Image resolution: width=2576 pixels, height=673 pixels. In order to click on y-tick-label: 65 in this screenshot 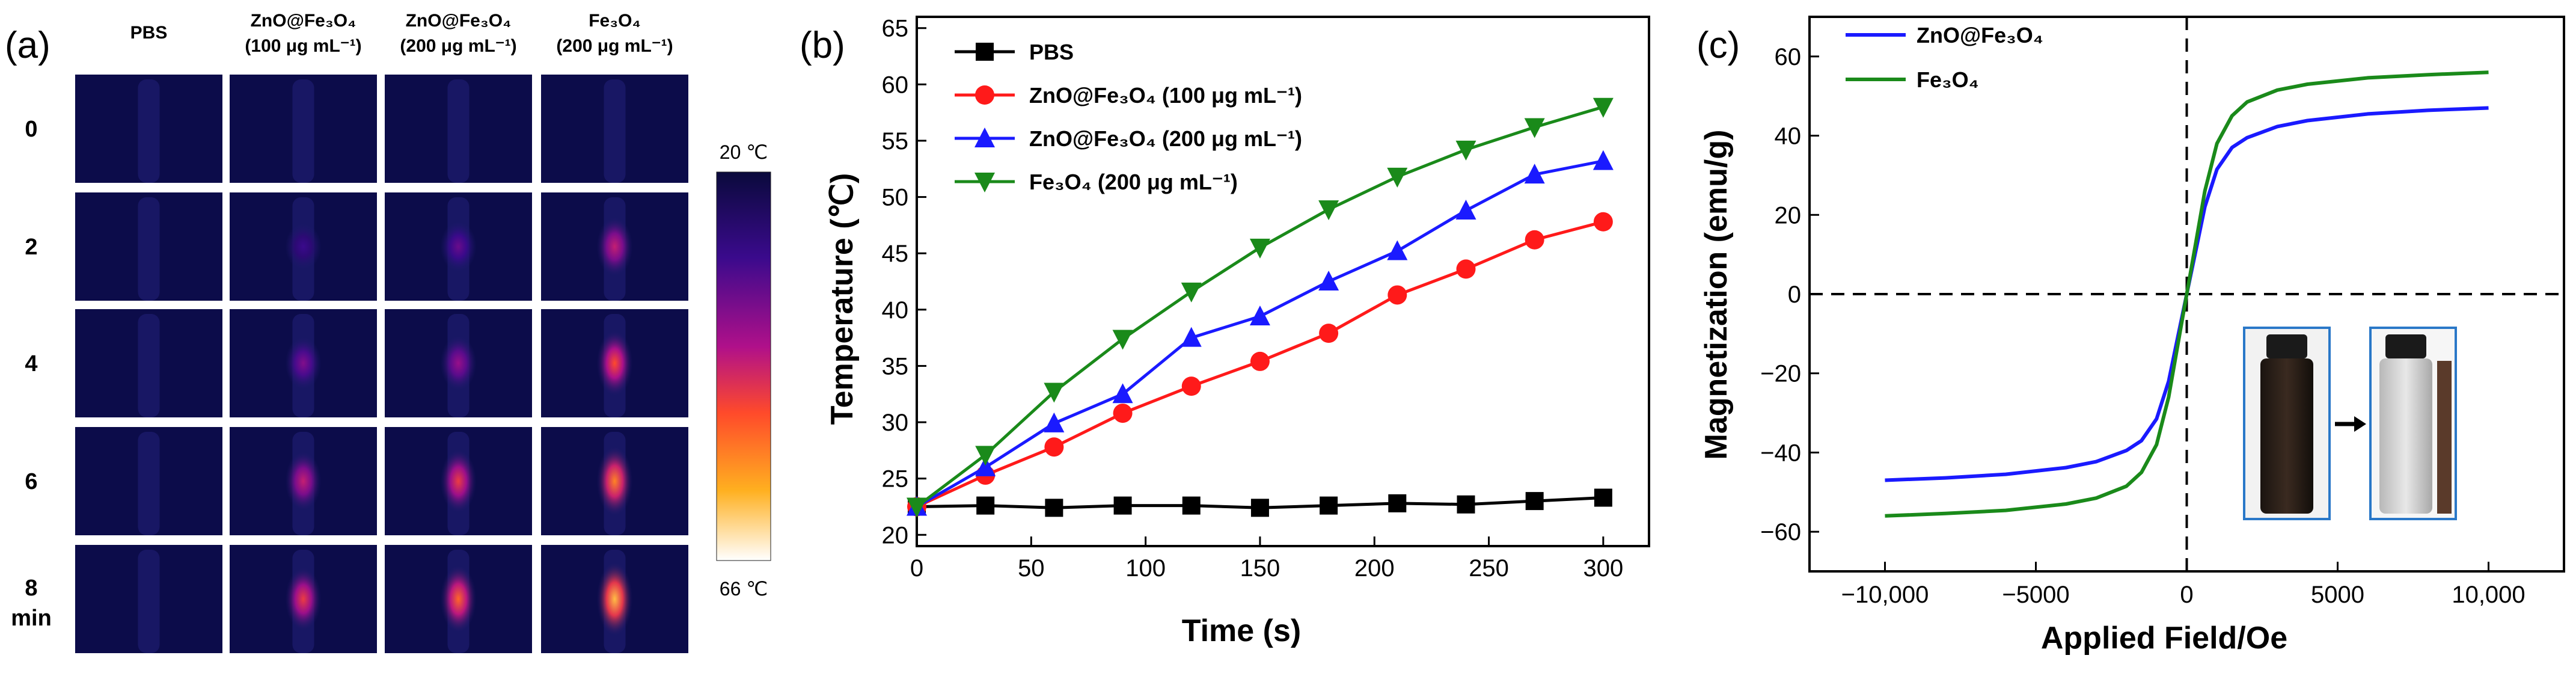, I will do `click(895, 29)`.